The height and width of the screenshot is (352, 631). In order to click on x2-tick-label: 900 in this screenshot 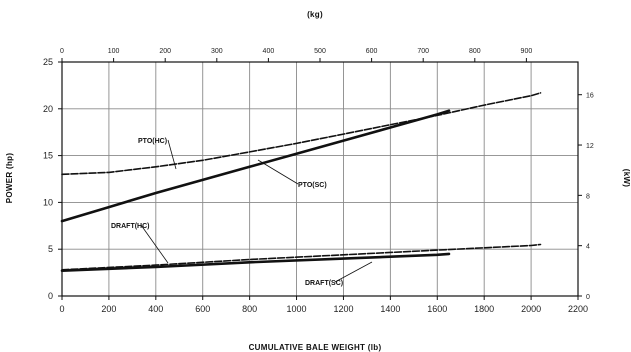, I will do `click(527, 51)`.